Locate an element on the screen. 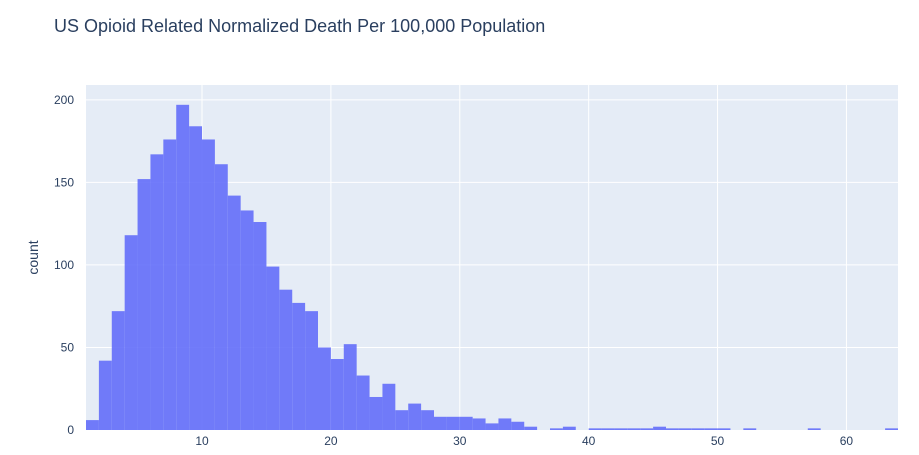  y-tick-label: 0 is located at coordinates (70, 430).